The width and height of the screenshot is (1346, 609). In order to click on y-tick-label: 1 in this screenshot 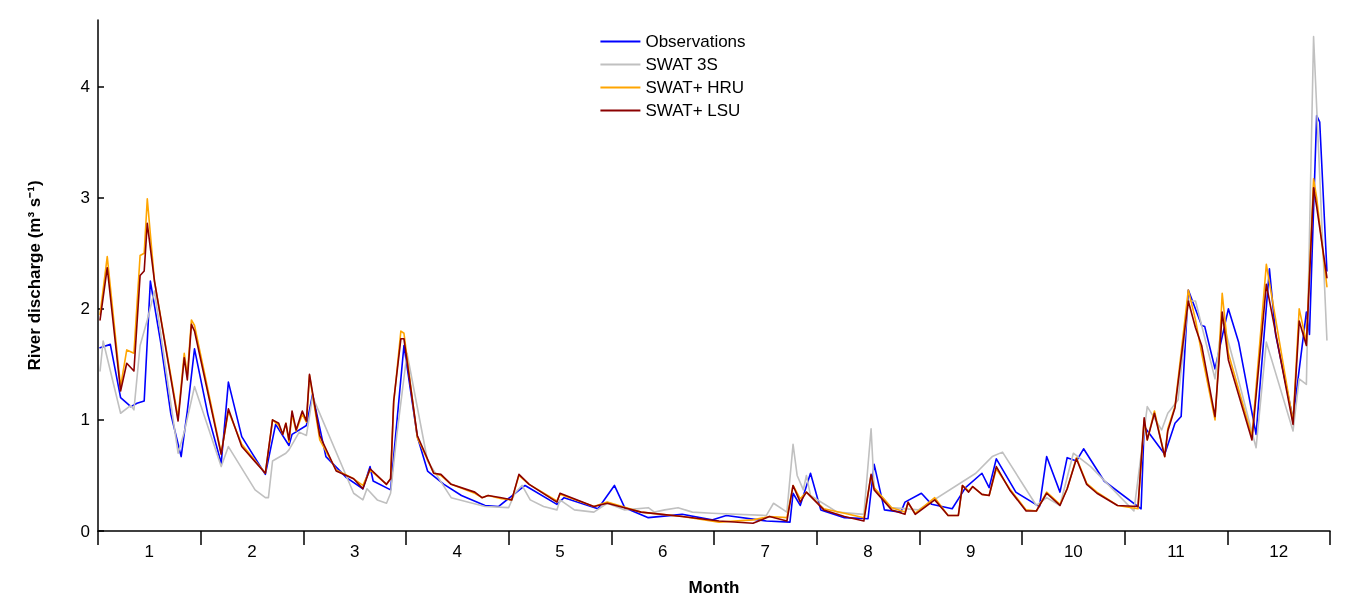, I will do `click(85, 420)`.